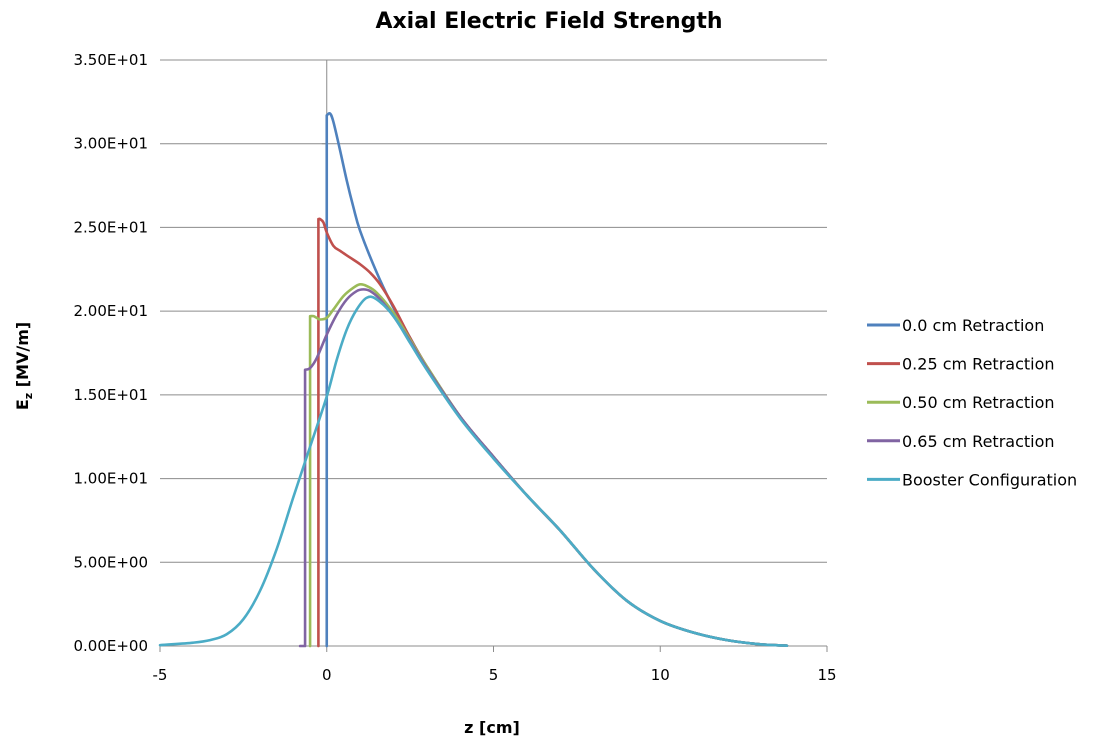  I want to click on legend-item-booster-configuration: Booster Configuration, so click(972, 479).